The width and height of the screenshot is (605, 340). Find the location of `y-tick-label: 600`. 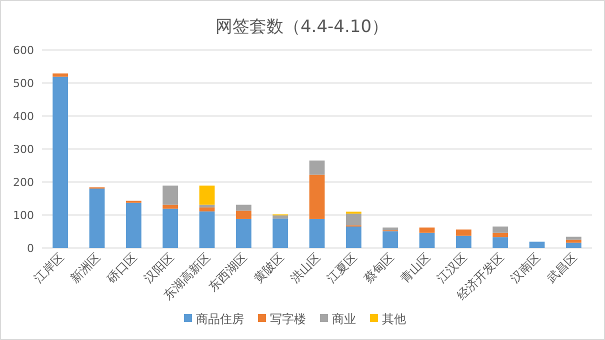

y-tick-label: 600 is located at coordinates (23, 50).